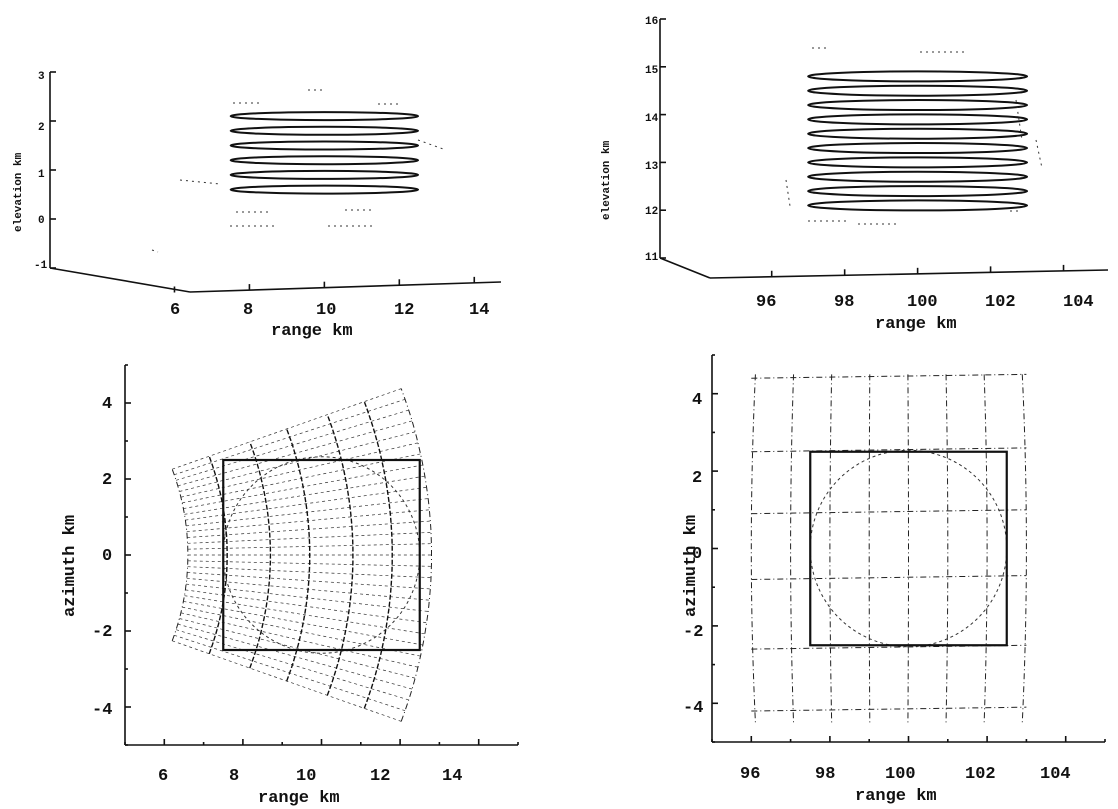 This screenshot has height=809, width=1118. Describe the element at coordinates (651, 22) in the screenshot. I see `y-tick-label: 16` at that location.